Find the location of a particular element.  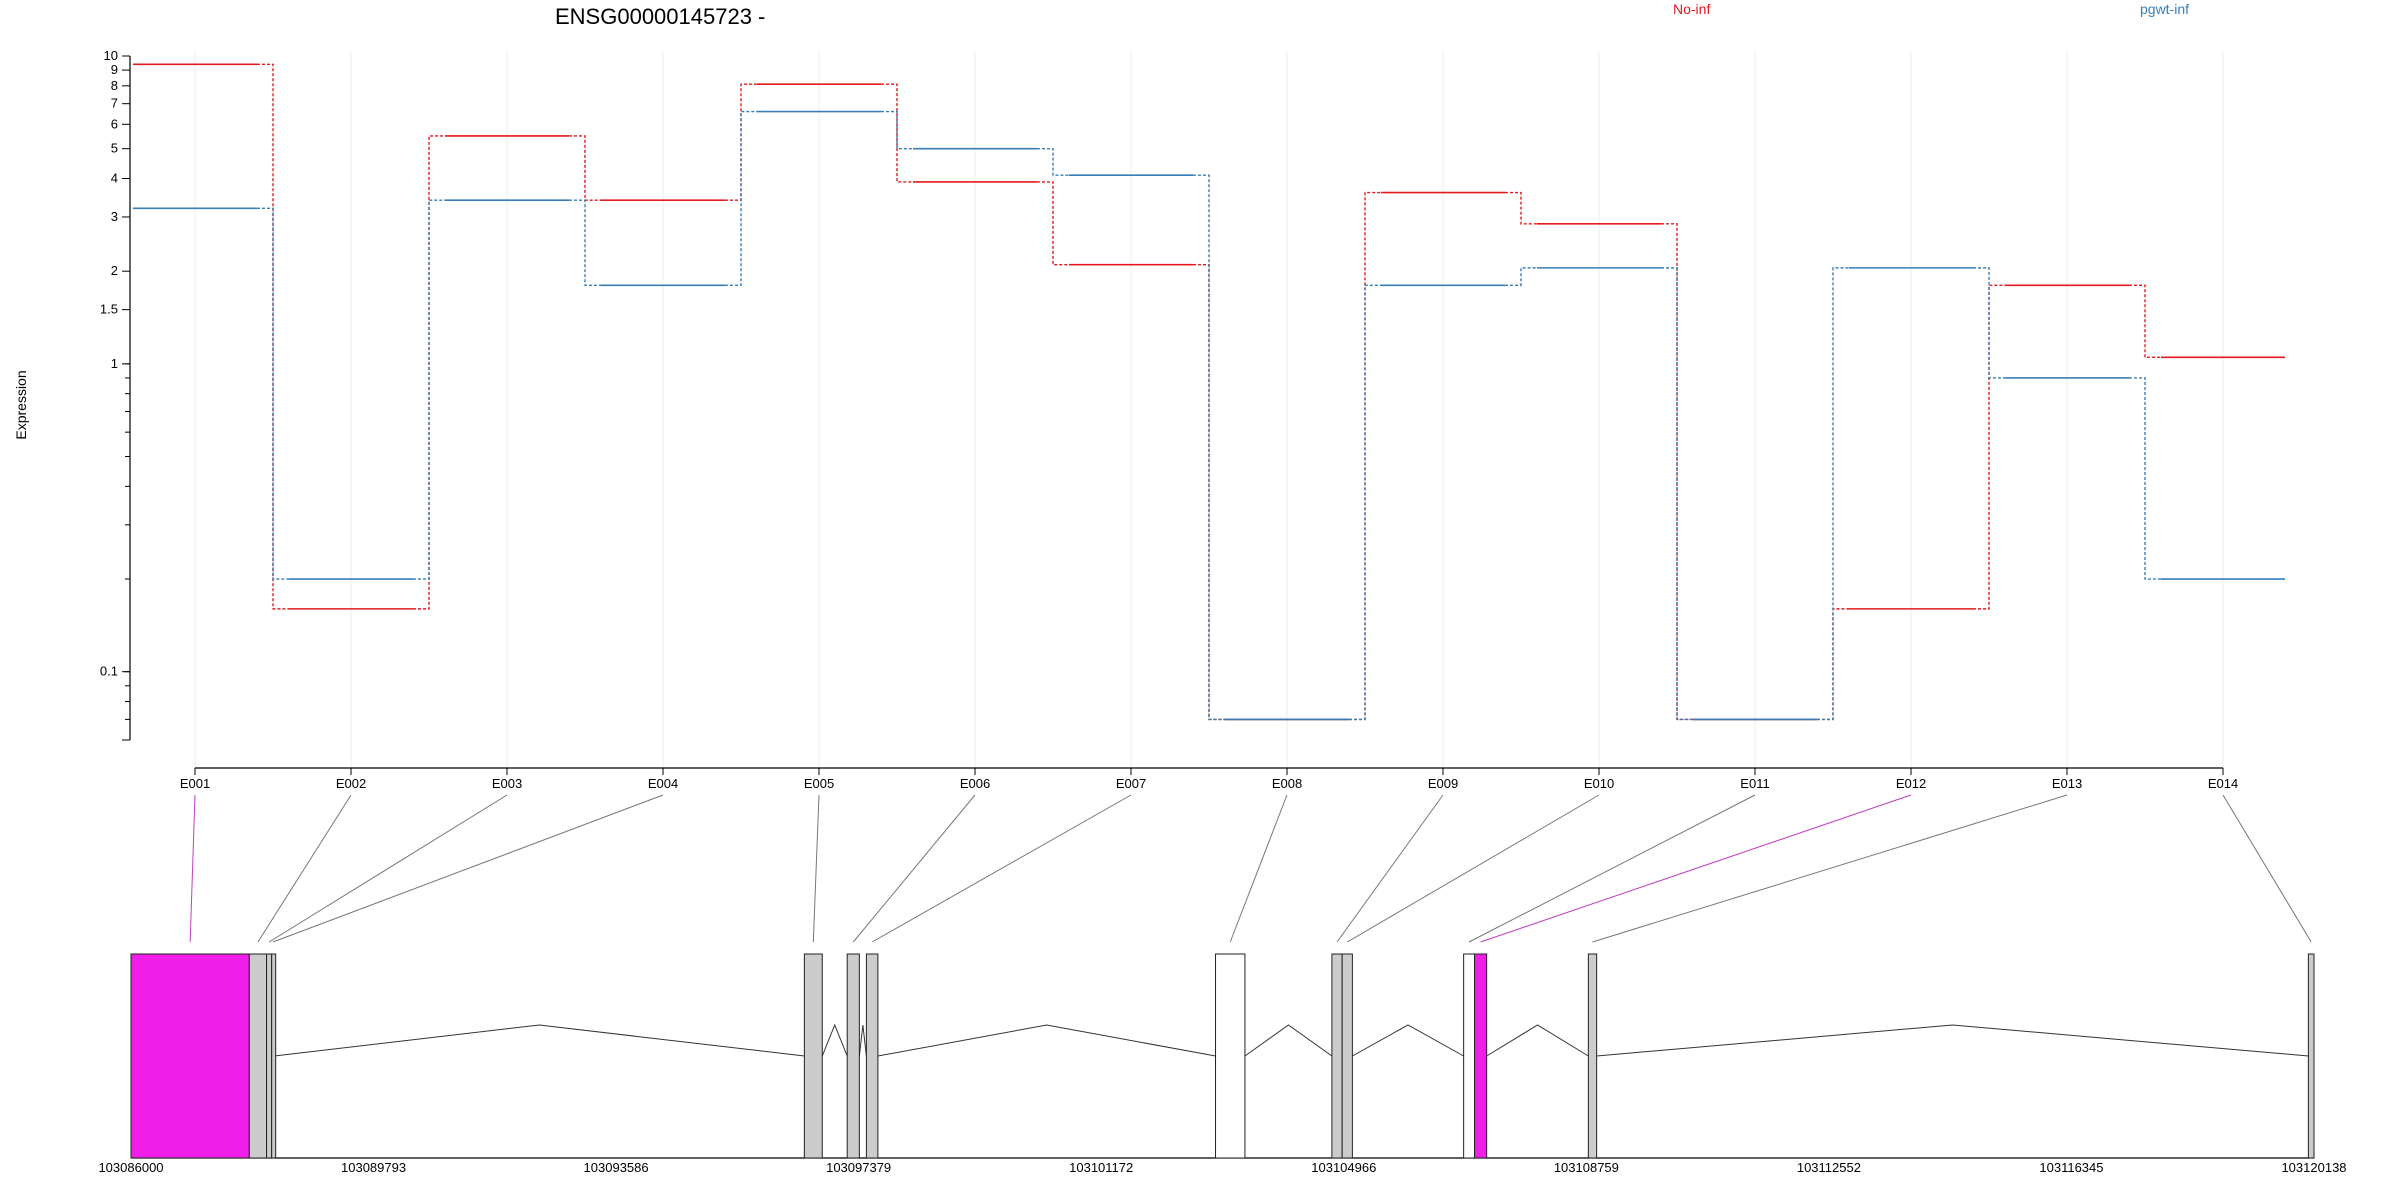

x-tick-label-e002: E002 is located at coordinates (351, 783).